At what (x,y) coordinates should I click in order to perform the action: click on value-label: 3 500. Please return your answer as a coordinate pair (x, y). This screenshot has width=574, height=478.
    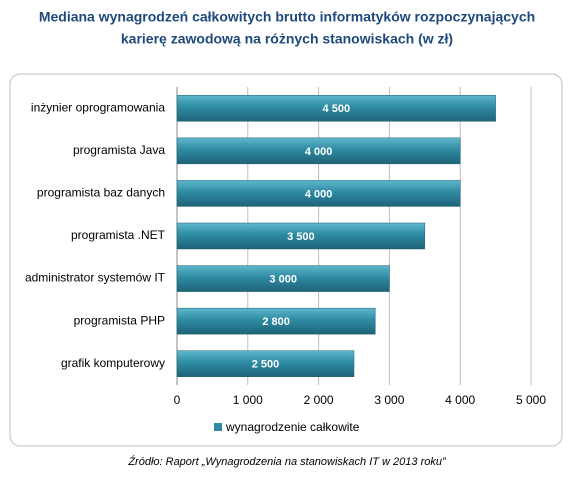
    Looking at the image, I should click on (301, 237).